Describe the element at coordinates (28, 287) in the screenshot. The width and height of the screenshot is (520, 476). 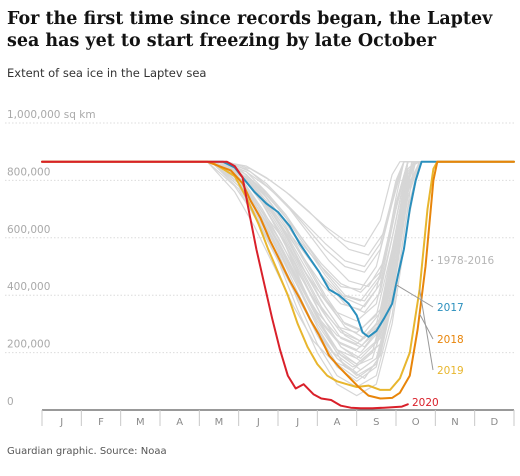
I see `y-tick-label: 400,000` at that location.